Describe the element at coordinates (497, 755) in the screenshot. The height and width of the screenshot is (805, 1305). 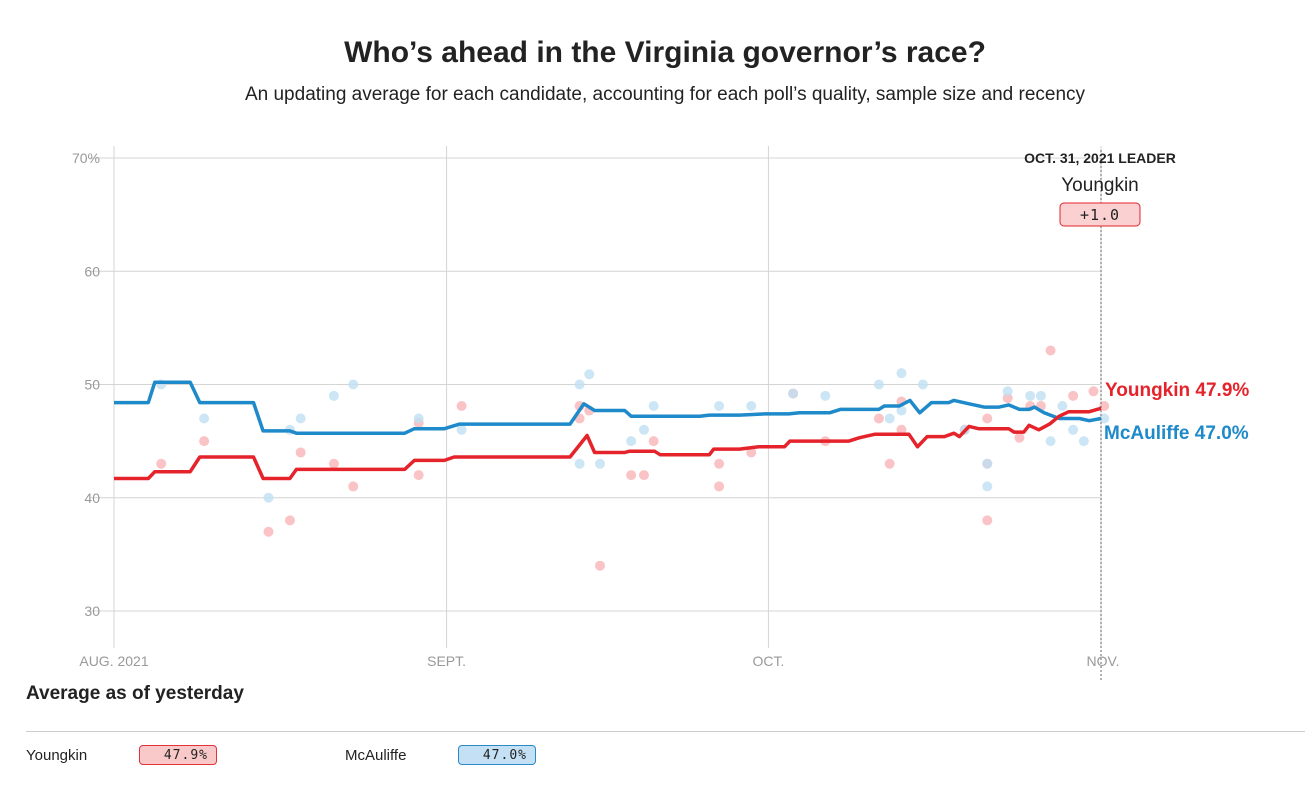
I see `summary-mcauliffe-value: 47.0%` at that location.